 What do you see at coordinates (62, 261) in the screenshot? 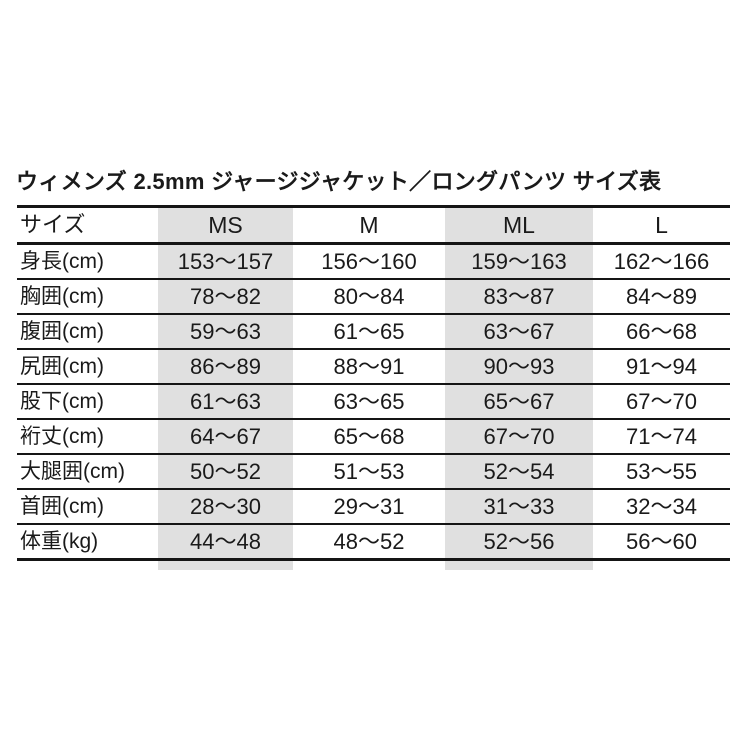
I see `row-label: 身長(cm)` at bounding box center [62, 261].